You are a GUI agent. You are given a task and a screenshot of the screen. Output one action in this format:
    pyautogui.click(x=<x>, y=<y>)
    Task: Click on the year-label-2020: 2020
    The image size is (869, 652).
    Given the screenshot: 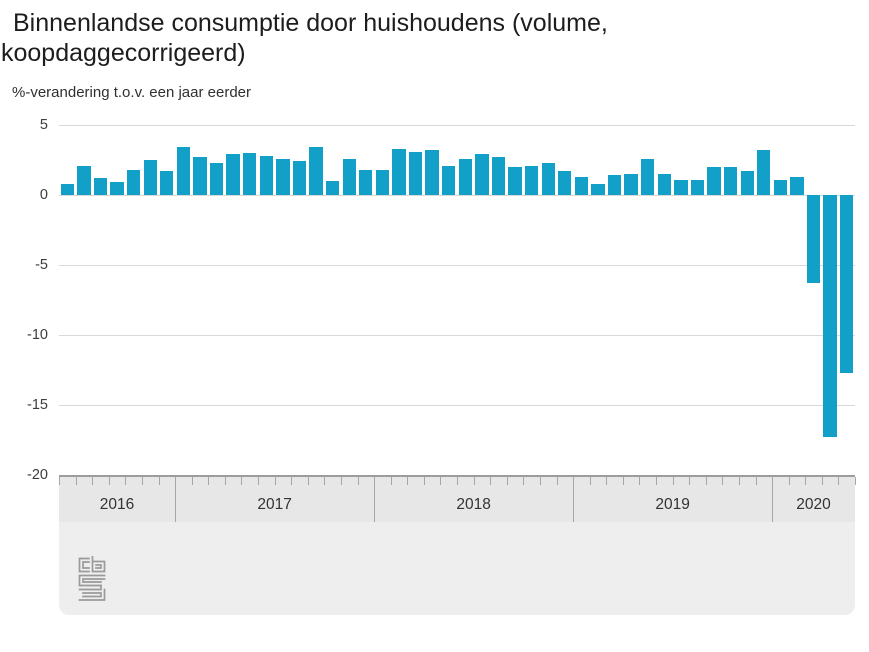 What is the action you would take?
    pyautogui.click(x=813, y=504)
    